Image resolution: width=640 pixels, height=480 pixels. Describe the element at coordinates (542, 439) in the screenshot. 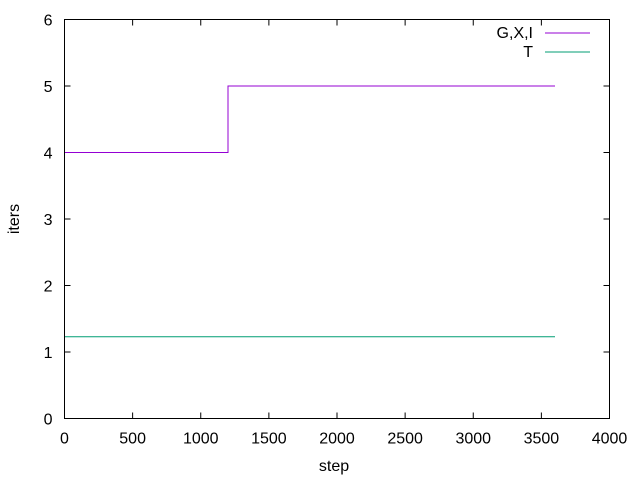

I see `x-tick-label: 3500` at that location.